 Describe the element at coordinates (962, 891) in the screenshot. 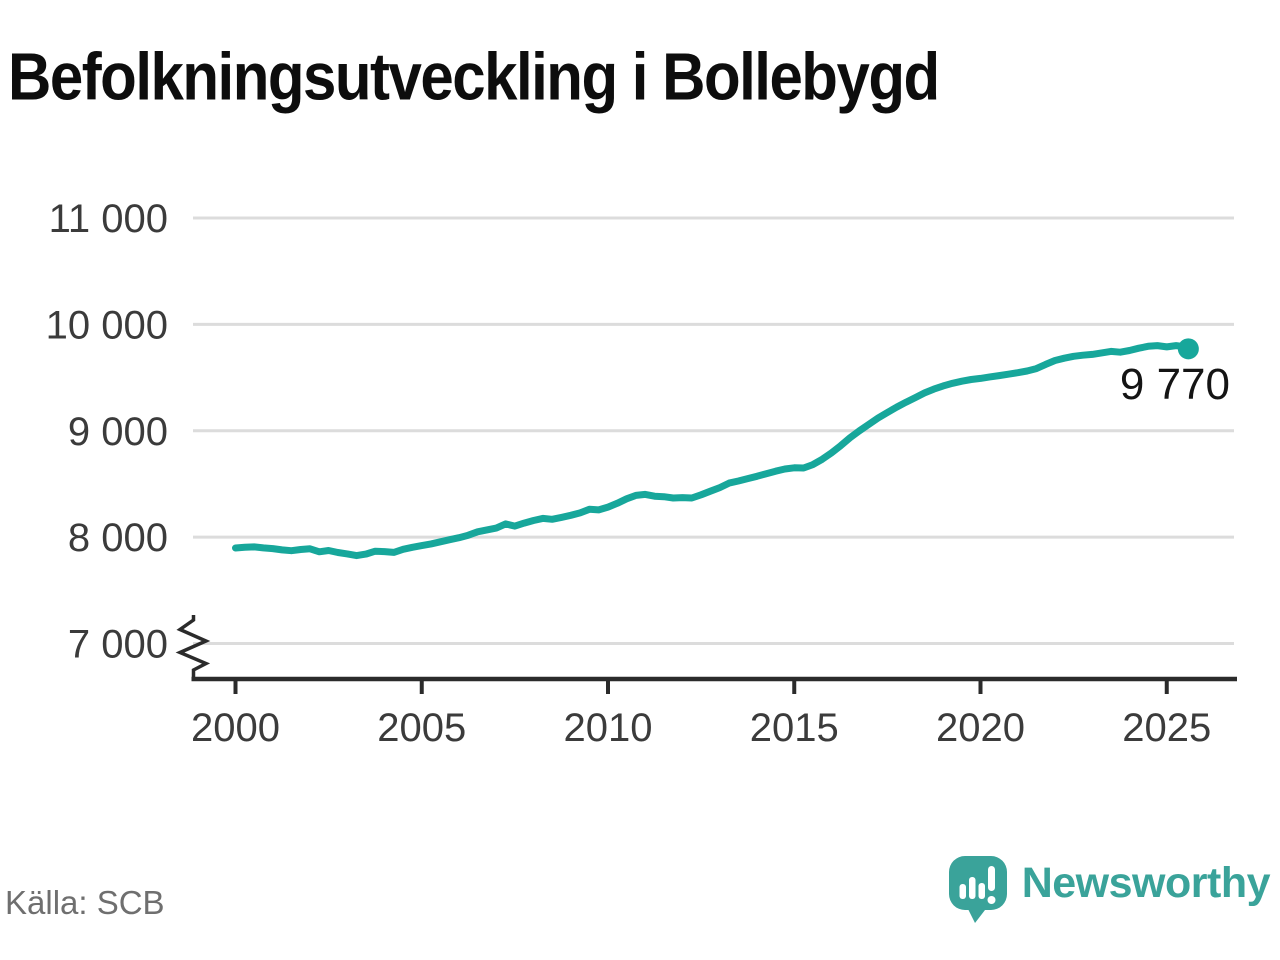

I see `bar-short-icon` at that location.